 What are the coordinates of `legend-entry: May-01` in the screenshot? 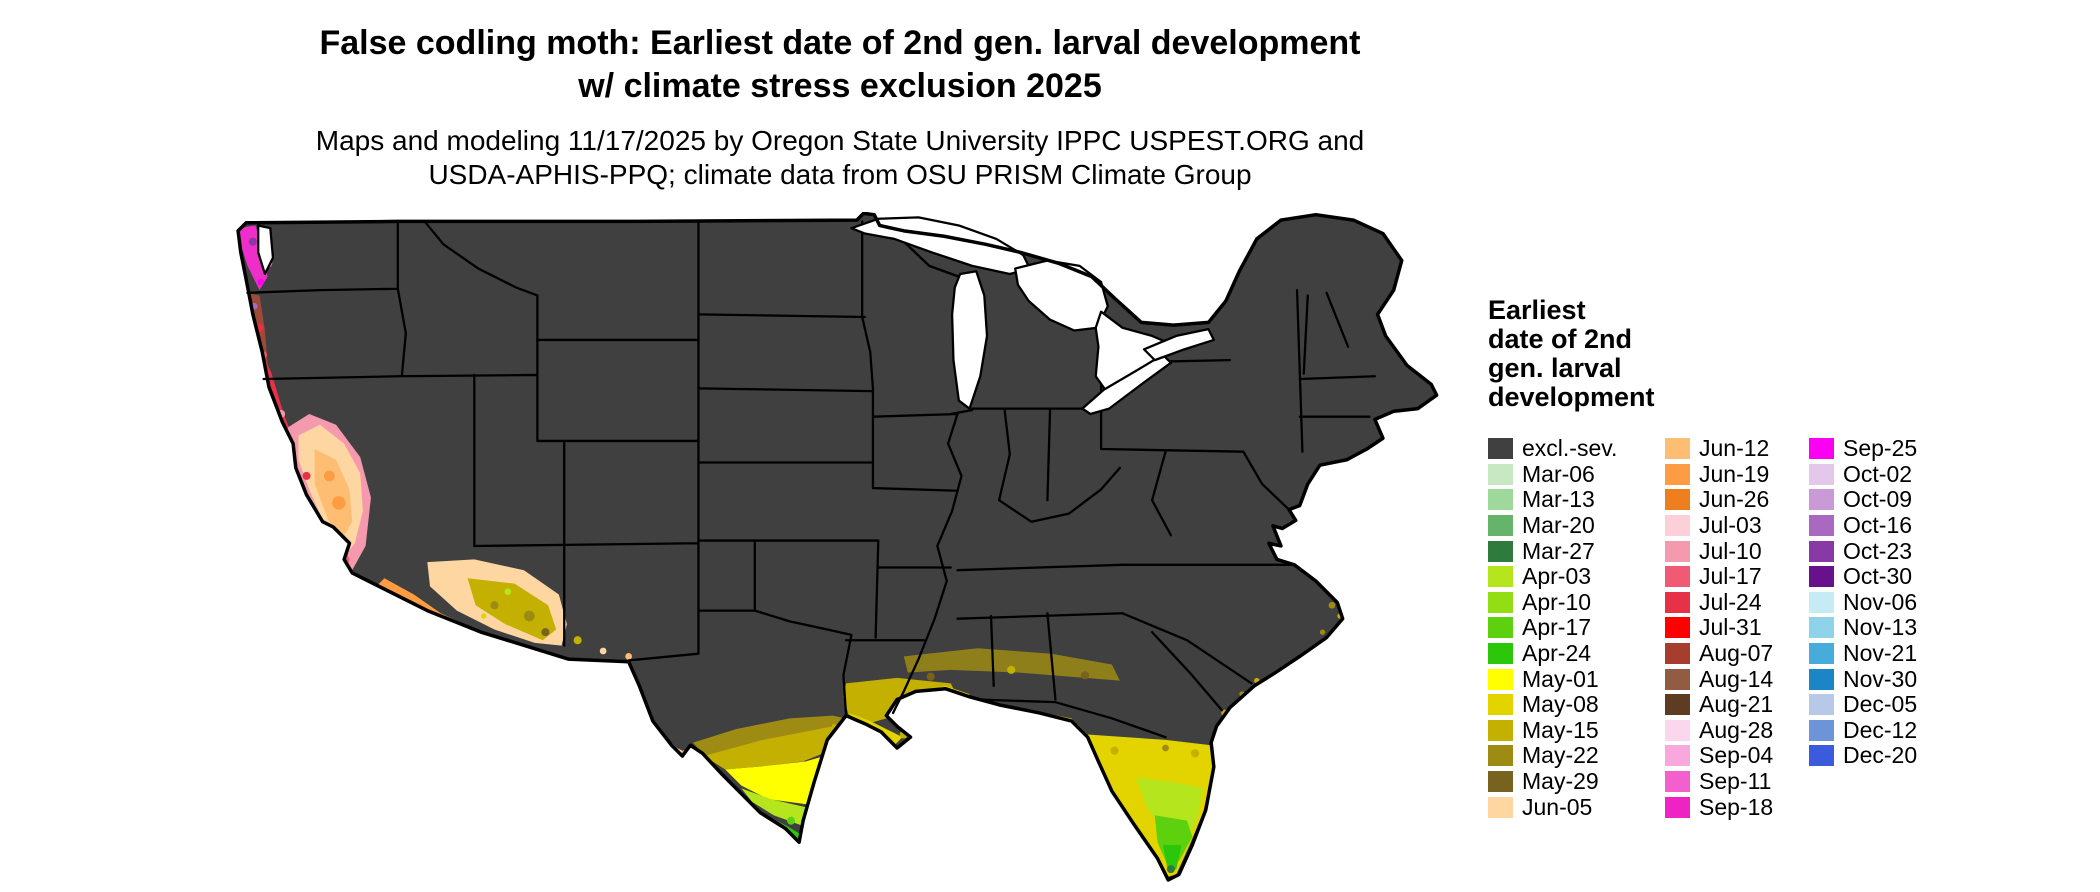 It's located at (1576, 679).